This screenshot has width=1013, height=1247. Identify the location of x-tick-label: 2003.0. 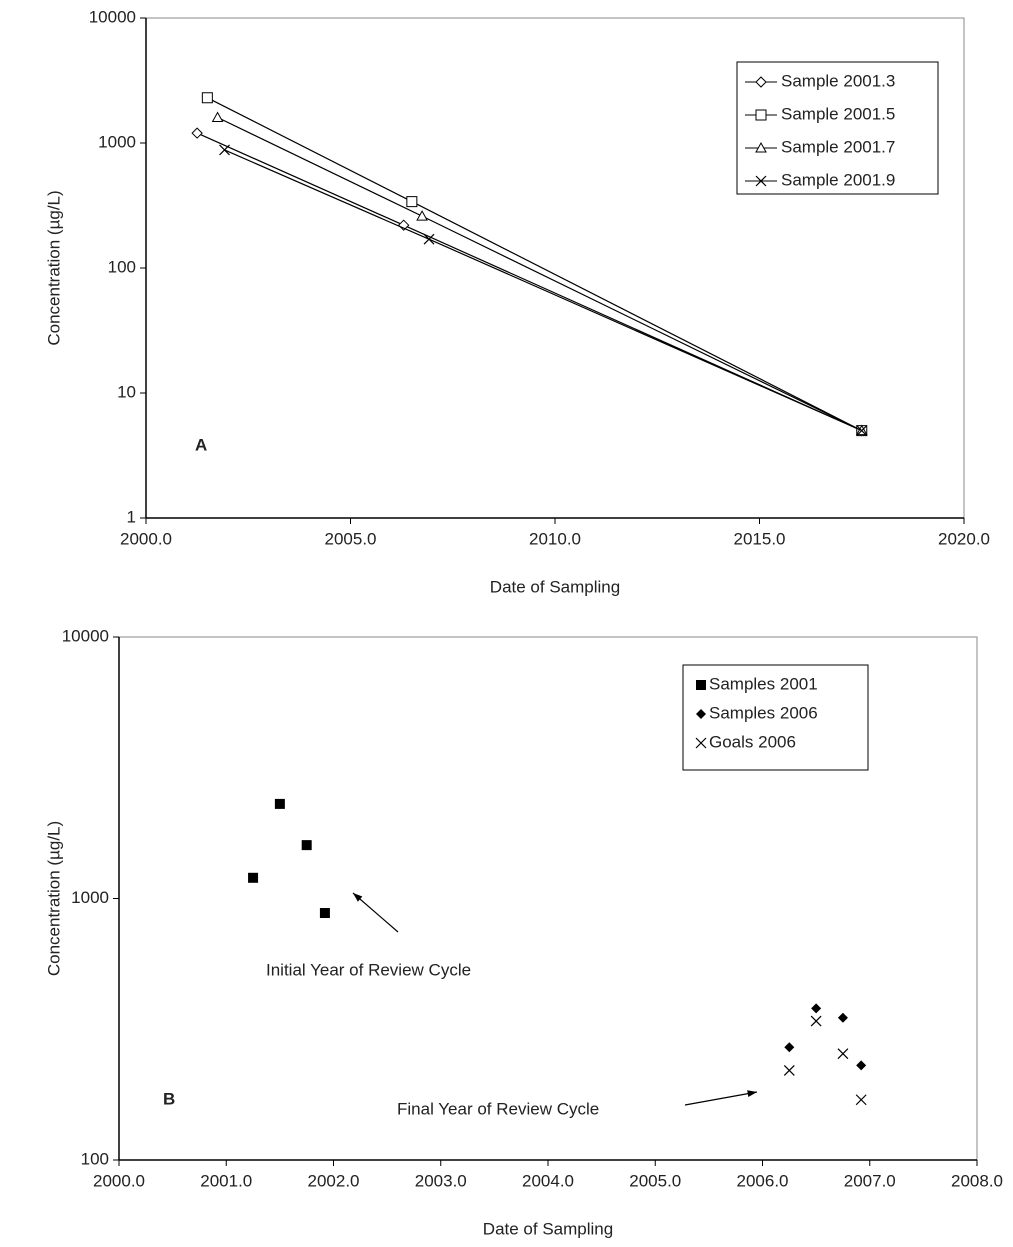
(441, 1180).